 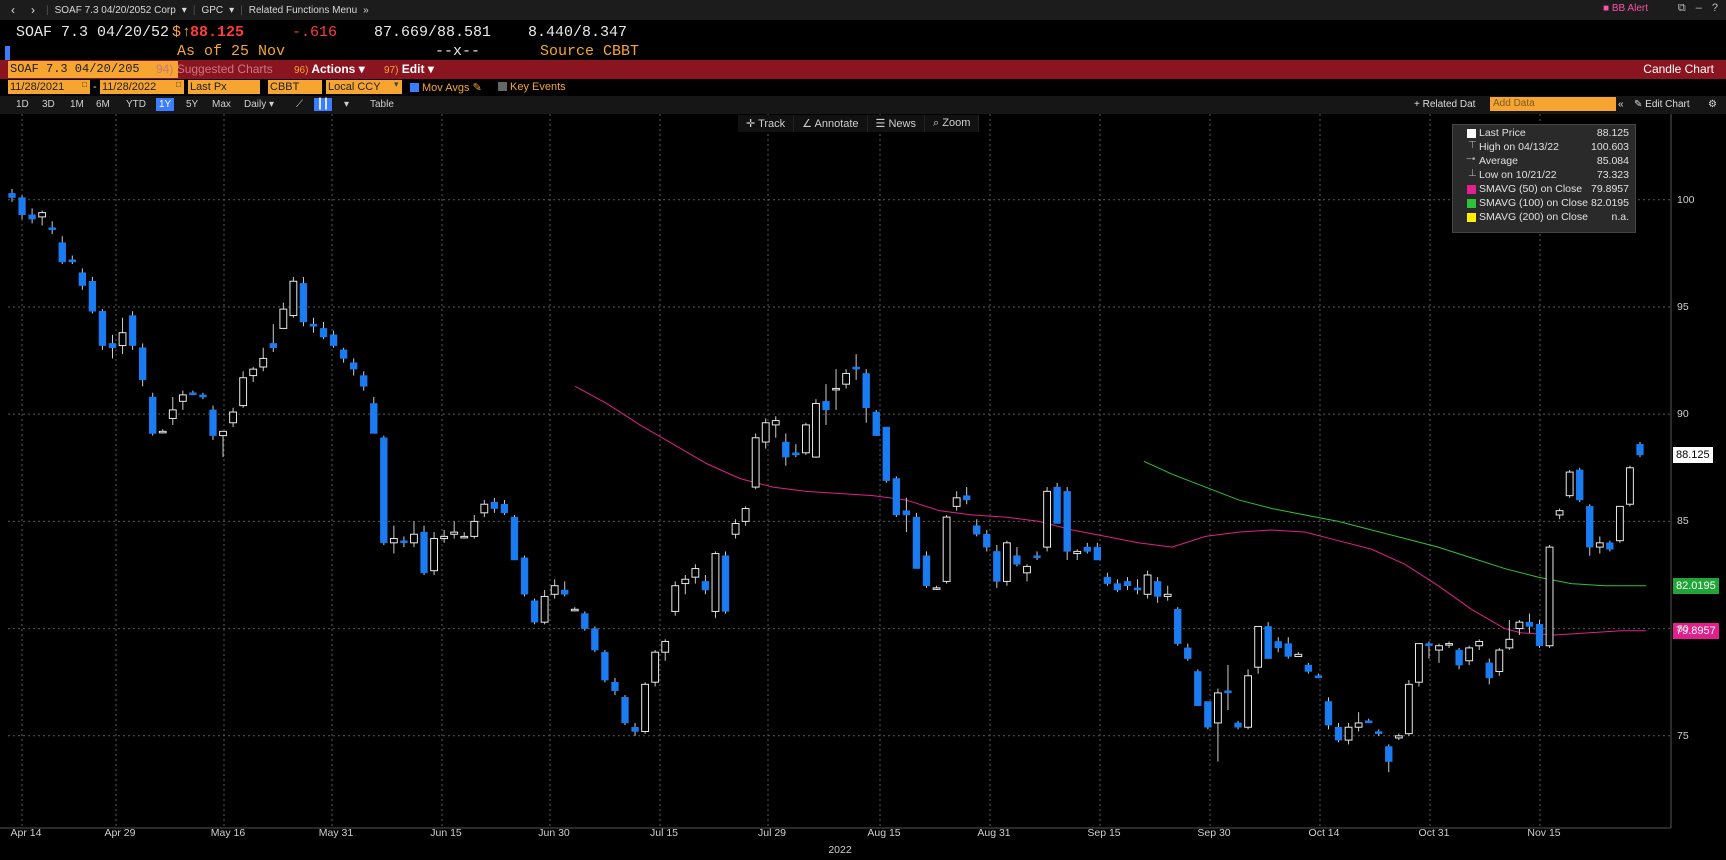 I want to click on ticker-input: SOAF 7.3 04/20/205, so click(x=93, y=69).